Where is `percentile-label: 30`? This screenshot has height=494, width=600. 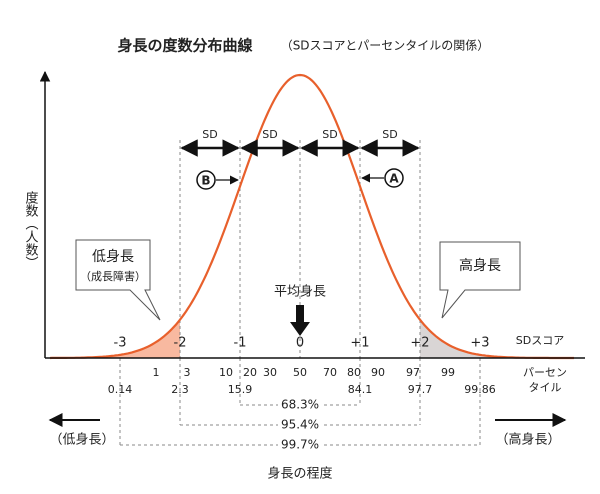
percentile-label: 30 is located at coordinates (270, 372).